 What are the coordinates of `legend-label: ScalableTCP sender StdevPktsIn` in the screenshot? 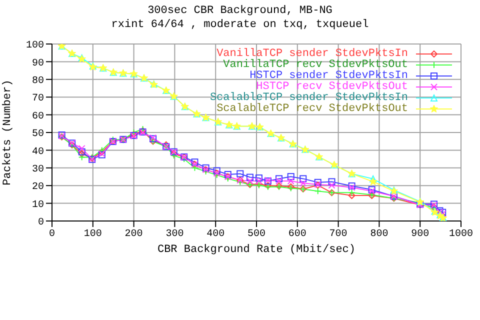 It's located at (309, 98).